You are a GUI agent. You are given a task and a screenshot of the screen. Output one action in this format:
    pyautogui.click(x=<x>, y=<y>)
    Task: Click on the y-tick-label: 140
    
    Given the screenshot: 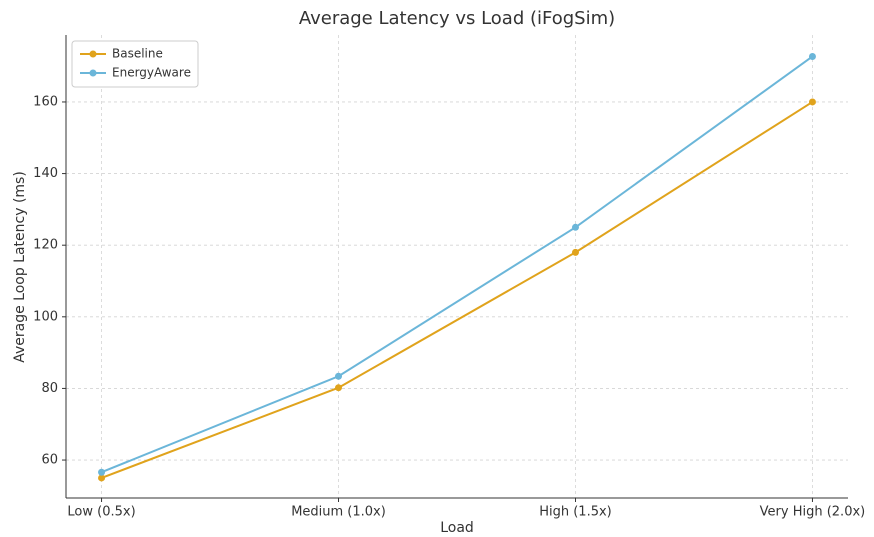 What is the action you would take?
    pyautogui.click(x=45, y=173)
    